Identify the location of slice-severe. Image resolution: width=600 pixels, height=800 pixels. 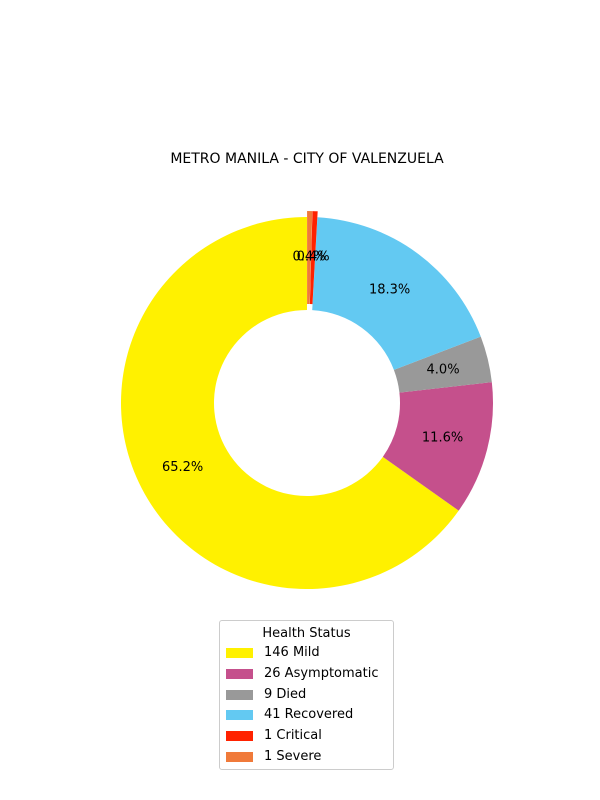
(310, 258).